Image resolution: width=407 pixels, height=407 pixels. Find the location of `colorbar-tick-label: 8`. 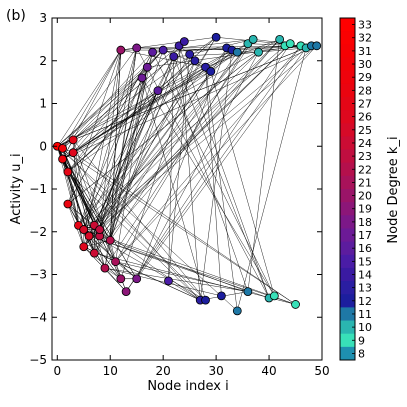

colorbar-tick-label: 8 is located at coordinates (361, 353).